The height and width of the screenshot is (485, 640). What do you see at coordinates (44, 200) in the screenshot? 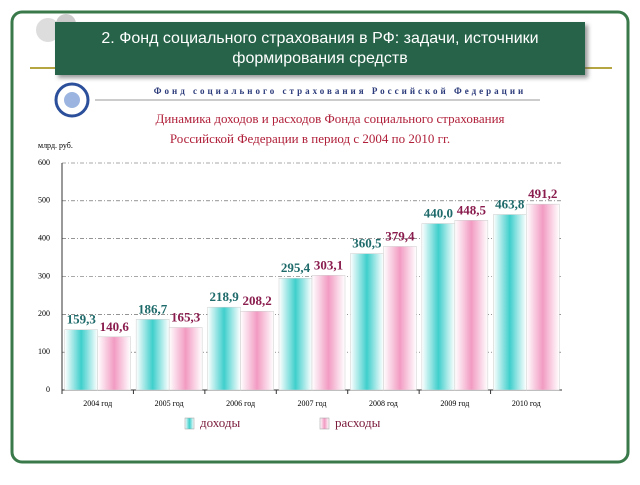
I see `y-tick-label: 500` at bounding box center [44, 200].